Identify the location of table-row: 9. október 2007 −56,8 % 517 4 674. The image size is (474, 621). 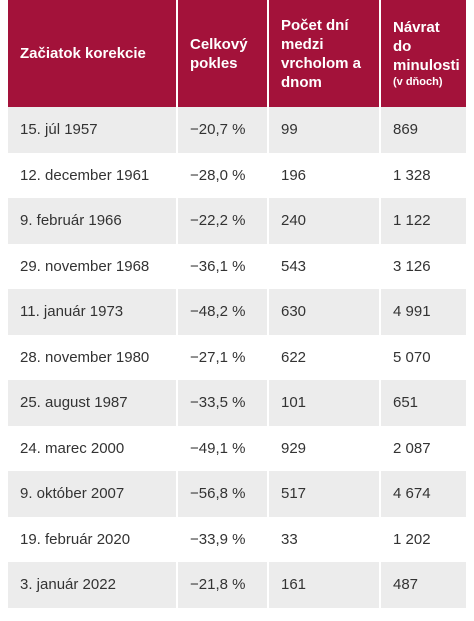
(237, 494).